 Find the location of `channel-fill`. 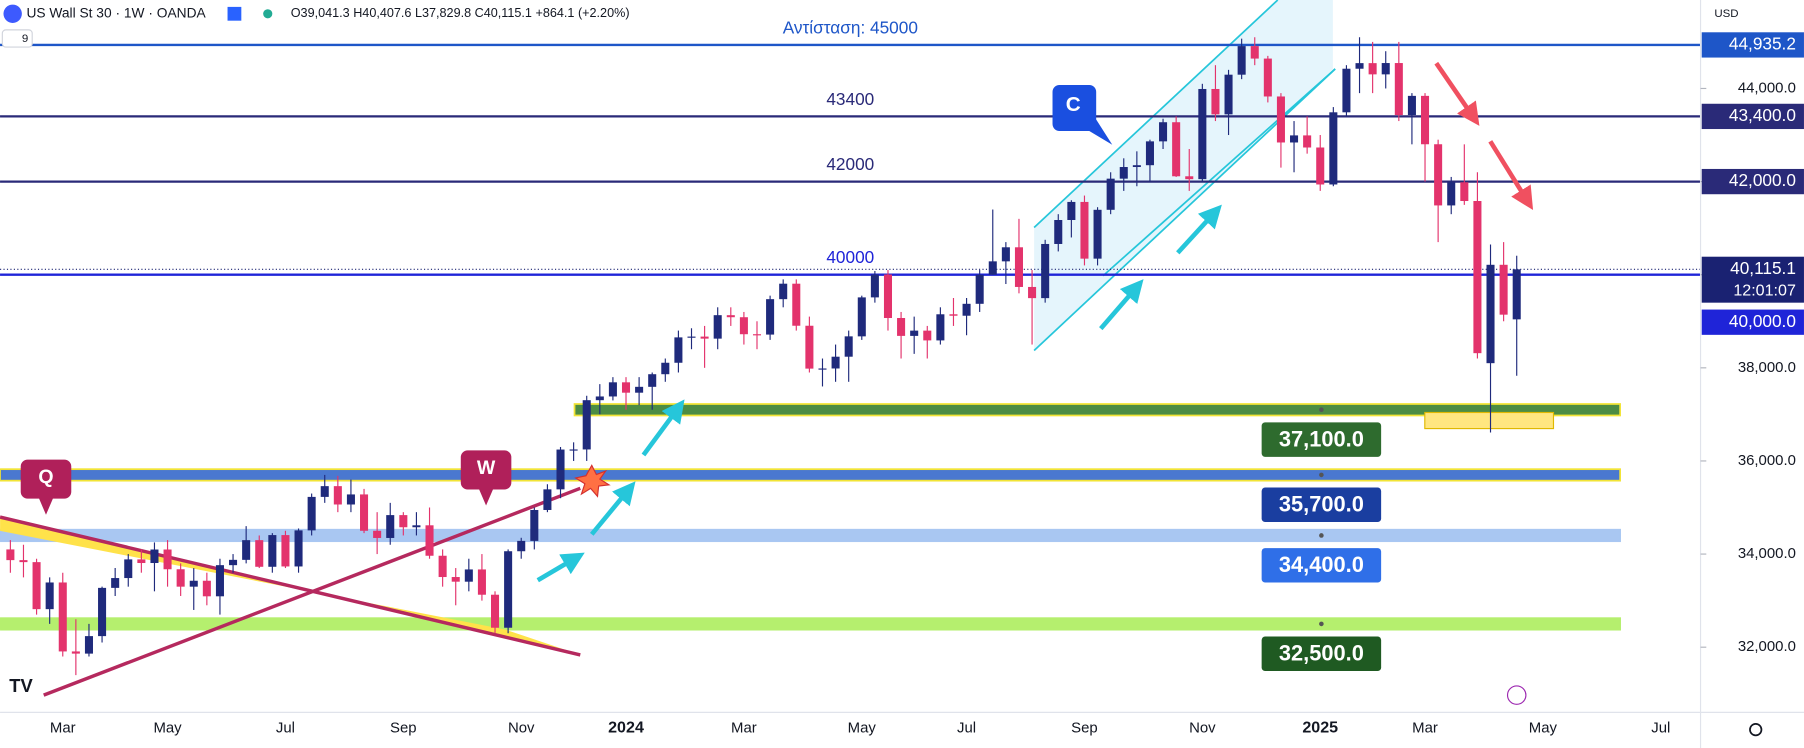

channel-fill is located at coordinates (1183, 175).